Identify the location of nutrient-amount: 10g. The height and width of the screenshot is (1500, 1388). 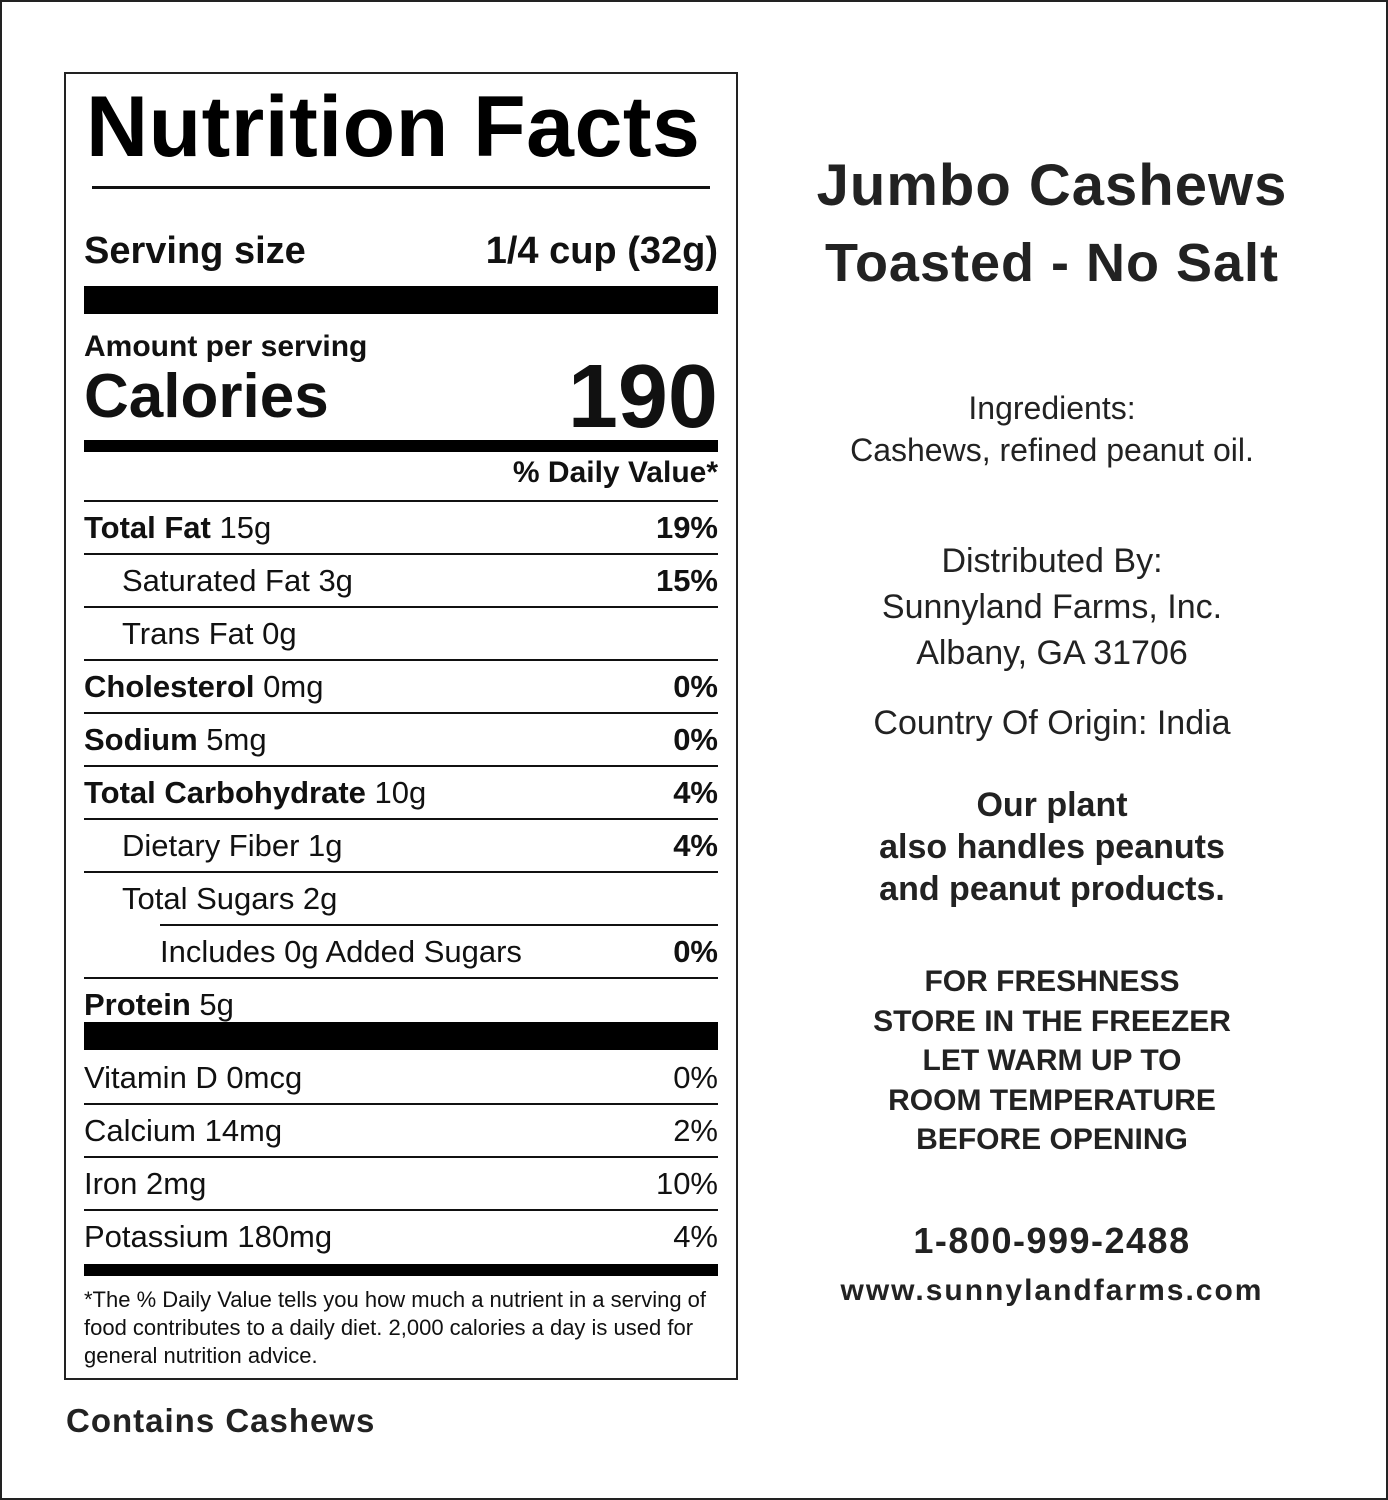
(400, 792).